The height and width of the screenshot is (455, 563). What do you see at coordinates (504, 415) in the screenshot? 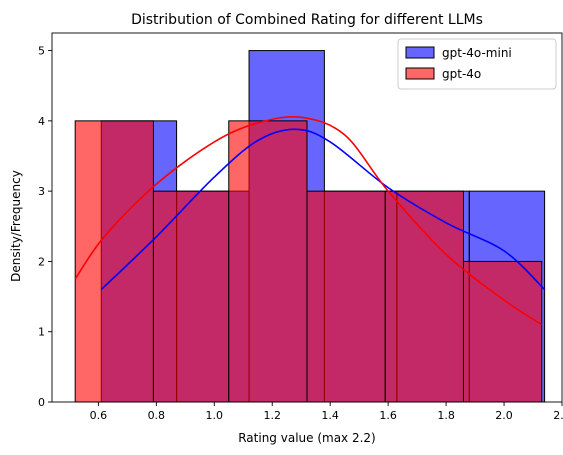
I see `x-tick-label: 2.0` at bounding box center [504, 415].